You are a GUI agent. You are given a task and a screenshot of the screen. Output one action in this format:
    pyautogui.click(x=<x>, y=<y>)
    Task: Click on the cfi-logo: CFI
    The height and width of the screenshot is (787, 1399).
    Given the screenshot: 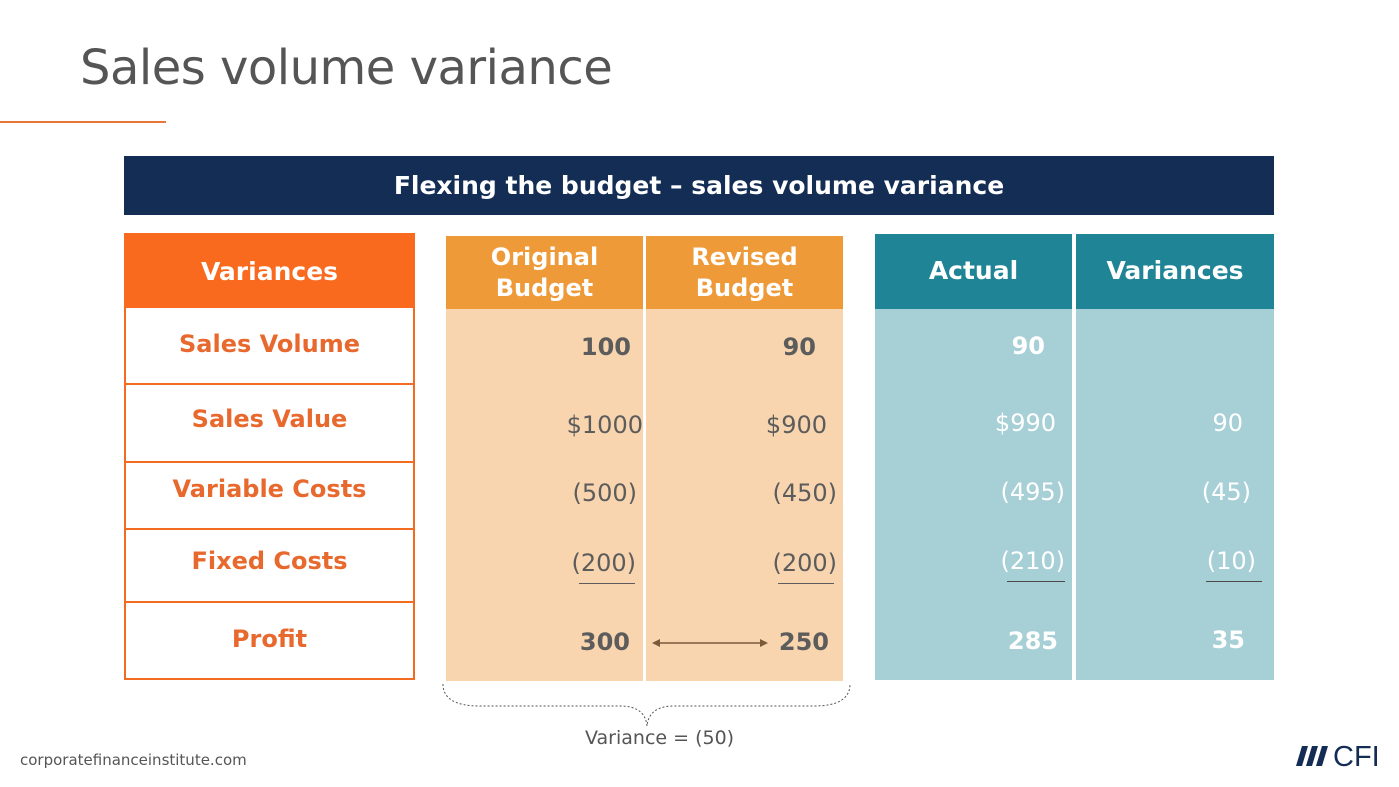 What is the action you would take?
    pyautogui.click(x=1338, y=756)
    